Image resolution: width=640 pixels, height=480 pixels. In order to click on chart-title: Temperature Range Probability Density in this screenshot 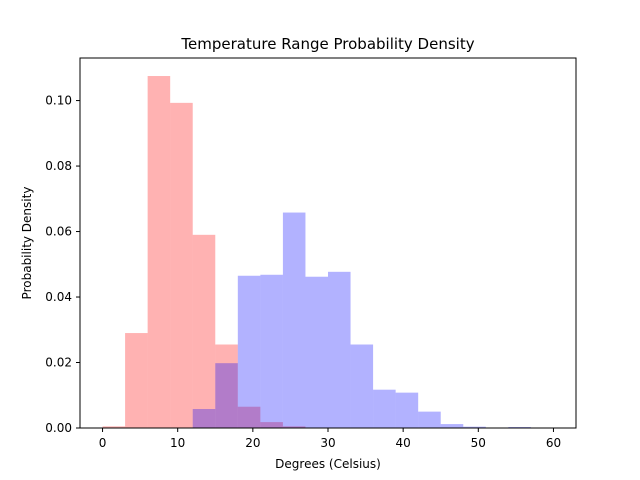, I will do `click(327, 44)`.